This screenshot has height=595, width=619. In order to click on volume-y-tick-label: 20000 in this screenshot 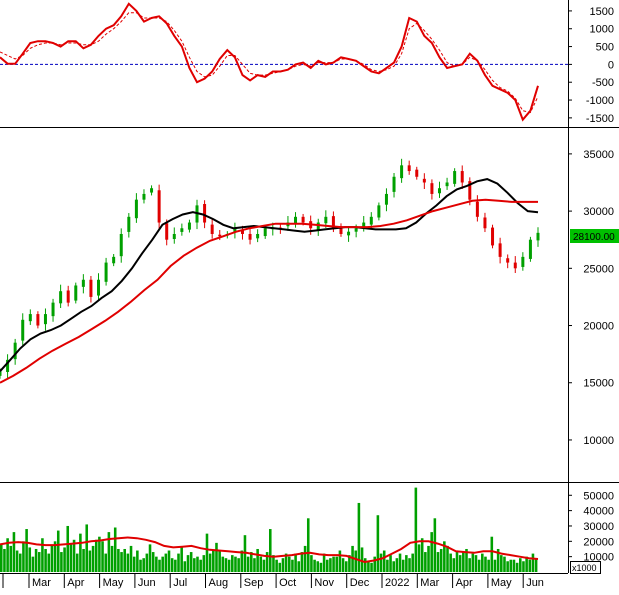, I will do `click(598, 542)`.